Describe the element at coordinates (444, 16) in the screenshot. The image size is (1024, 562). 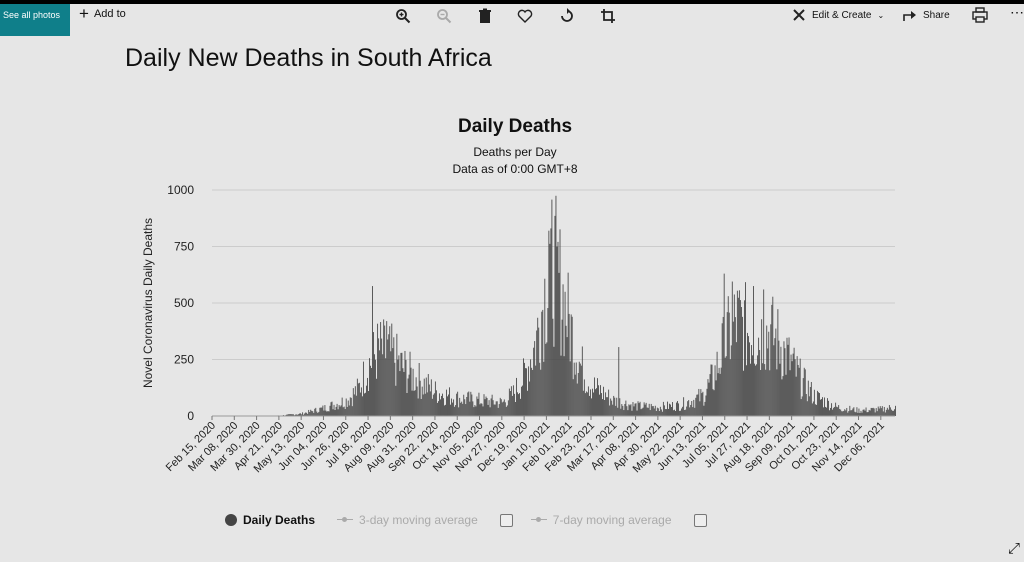
I see `zoom-out-icon` at that location.